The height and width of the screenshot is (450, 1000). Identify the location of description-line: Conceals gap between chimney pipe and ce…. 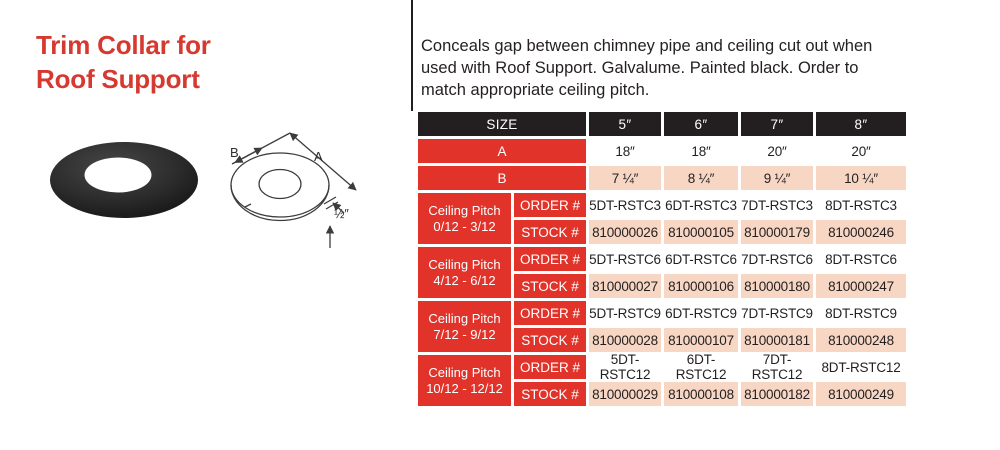
(647, 46).